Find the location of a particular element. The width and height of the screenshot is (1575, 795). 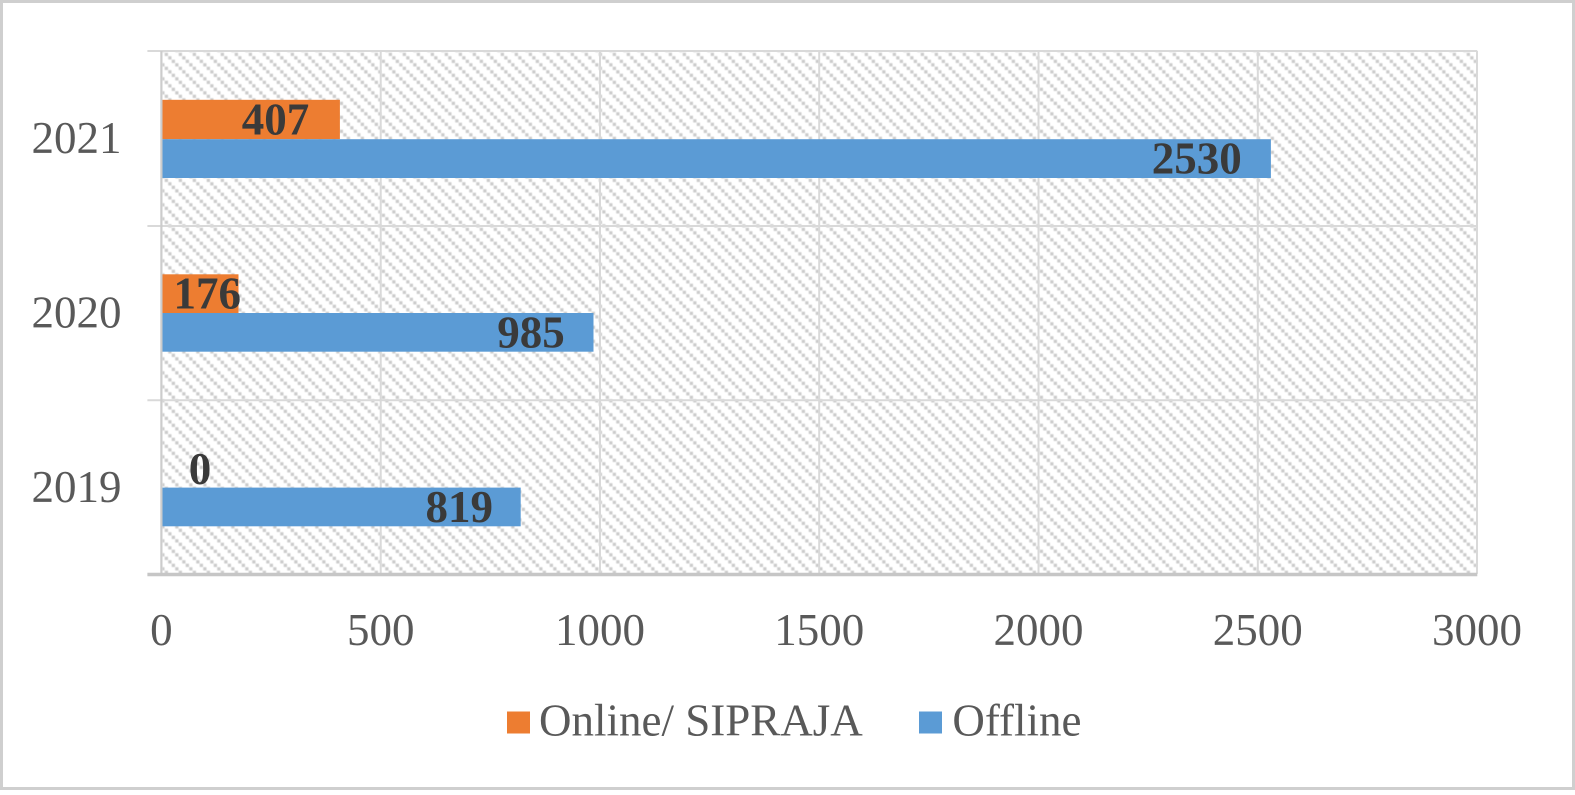

svg-text: 2500 is located at coordinates (1258, 630).